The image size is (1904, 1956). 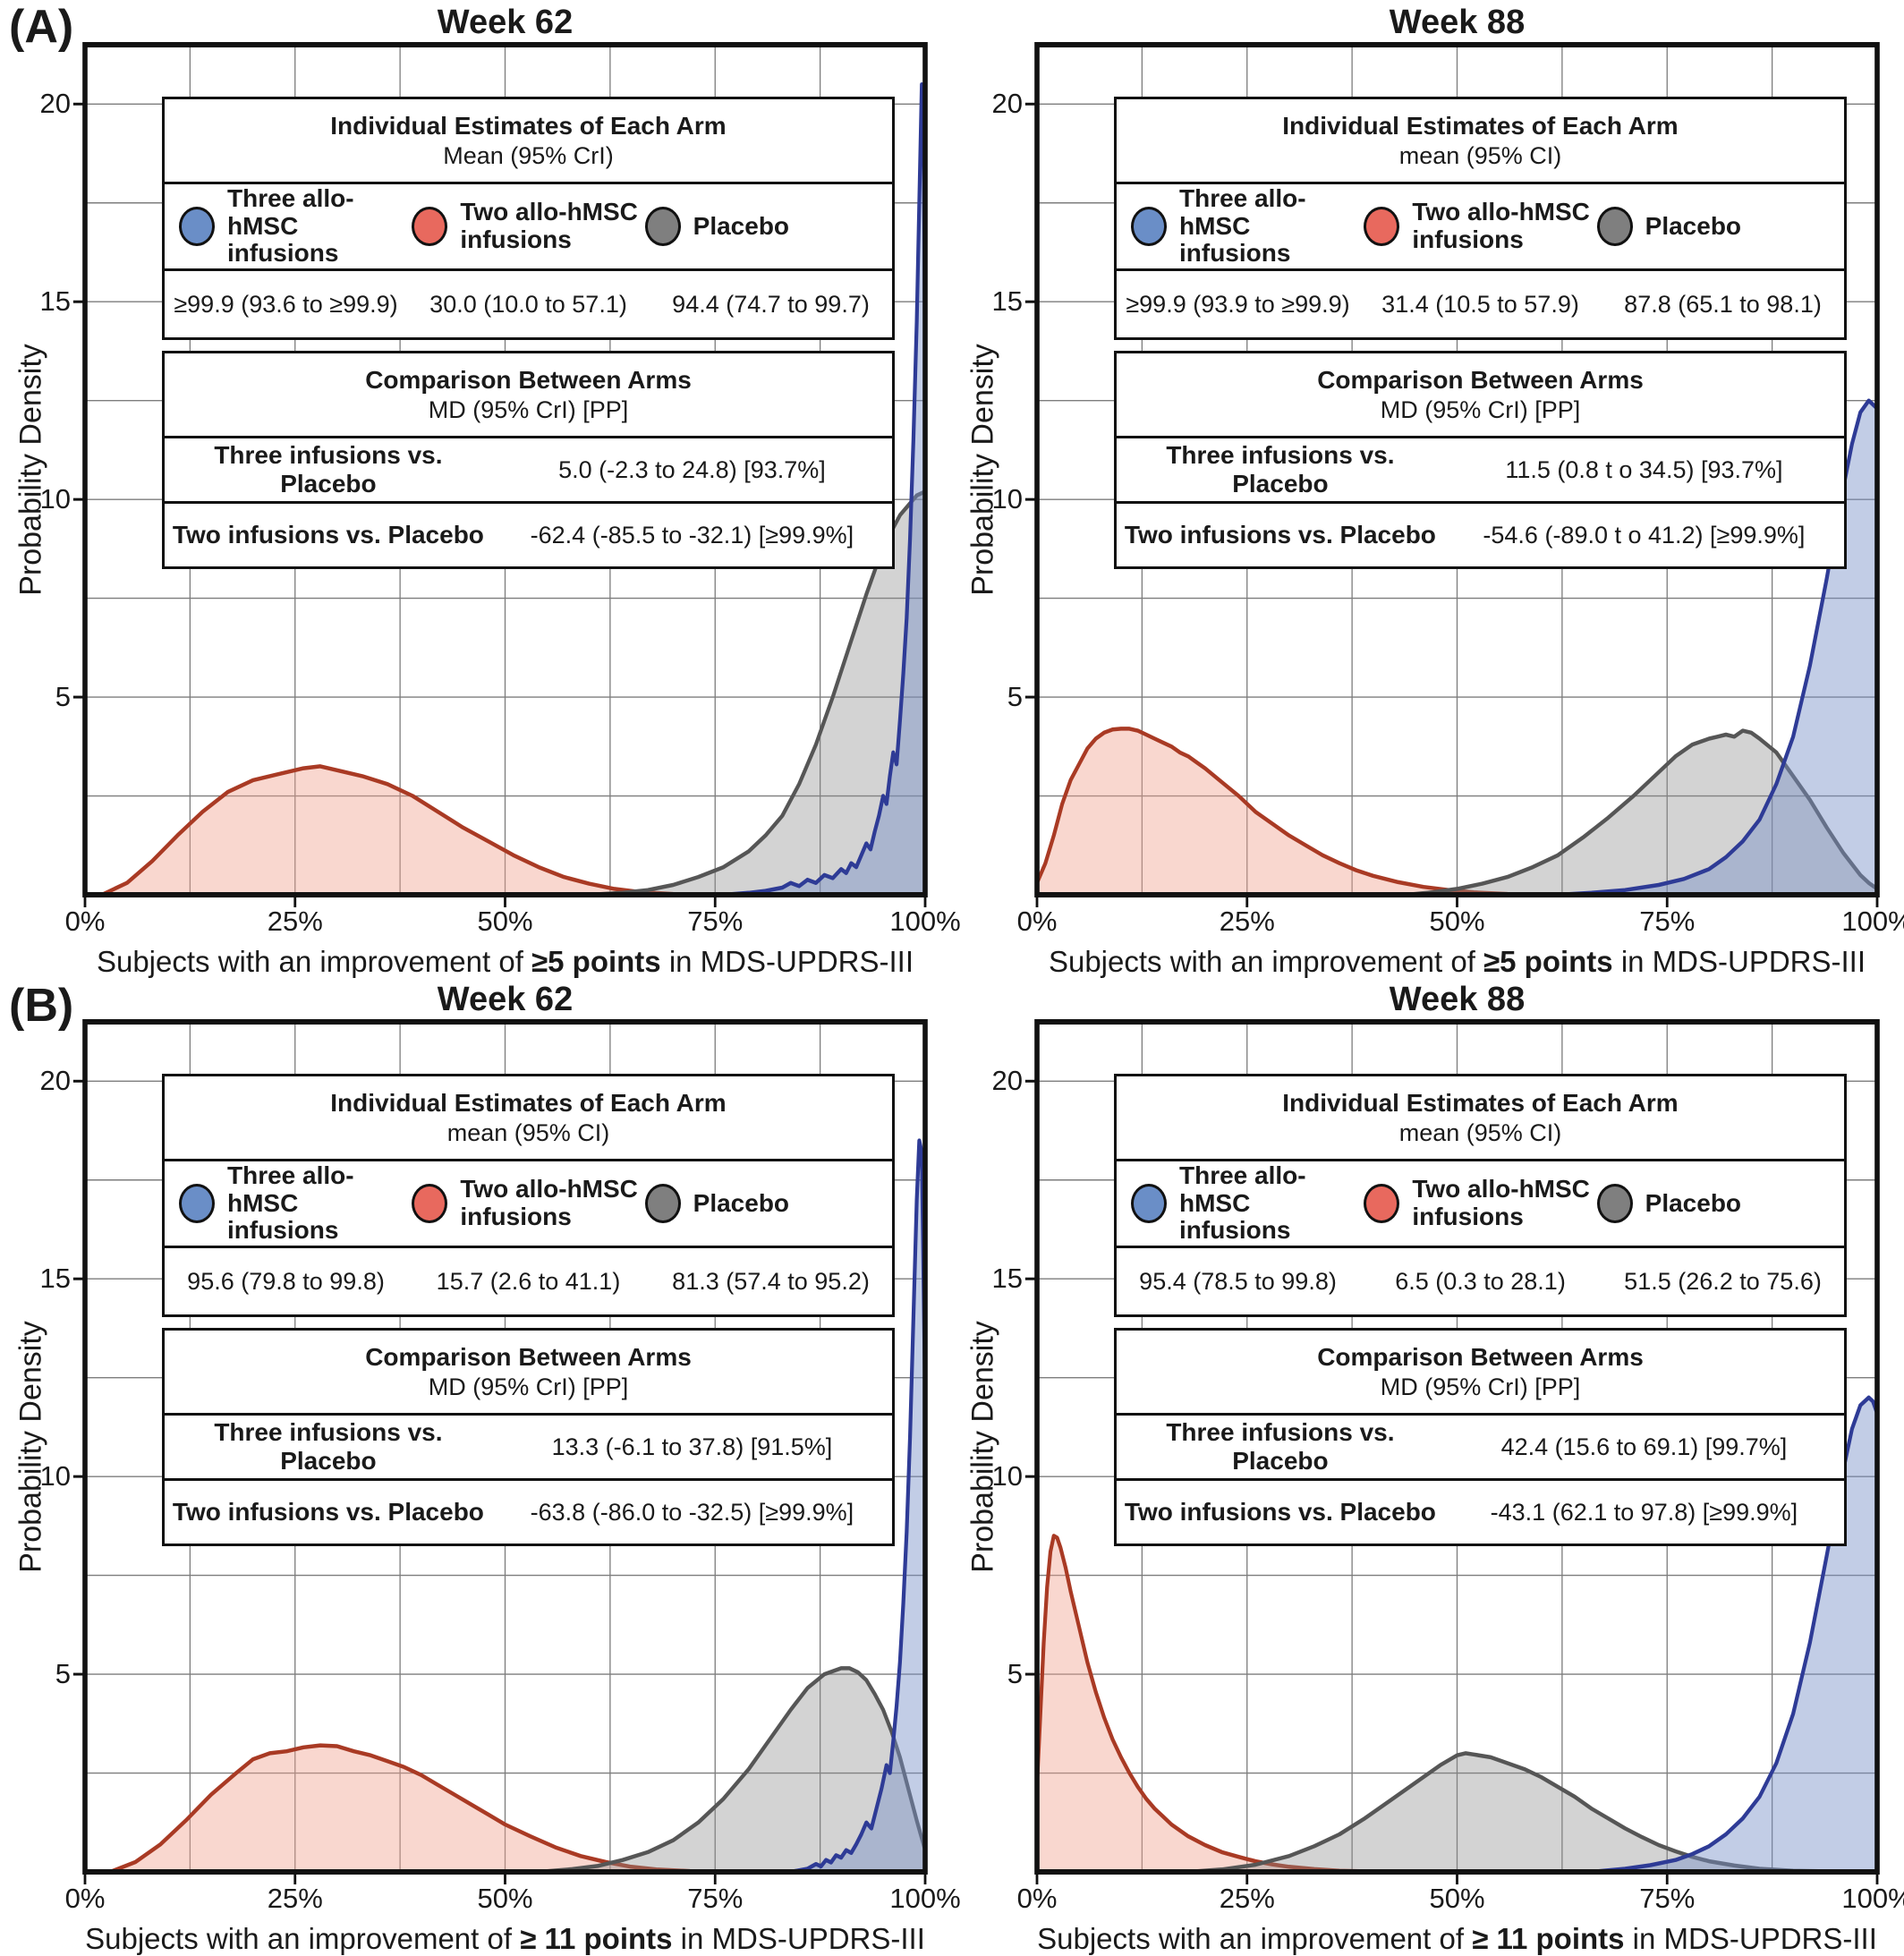 I want to click on chart-title: Week 62, so click(x=505, y=999).